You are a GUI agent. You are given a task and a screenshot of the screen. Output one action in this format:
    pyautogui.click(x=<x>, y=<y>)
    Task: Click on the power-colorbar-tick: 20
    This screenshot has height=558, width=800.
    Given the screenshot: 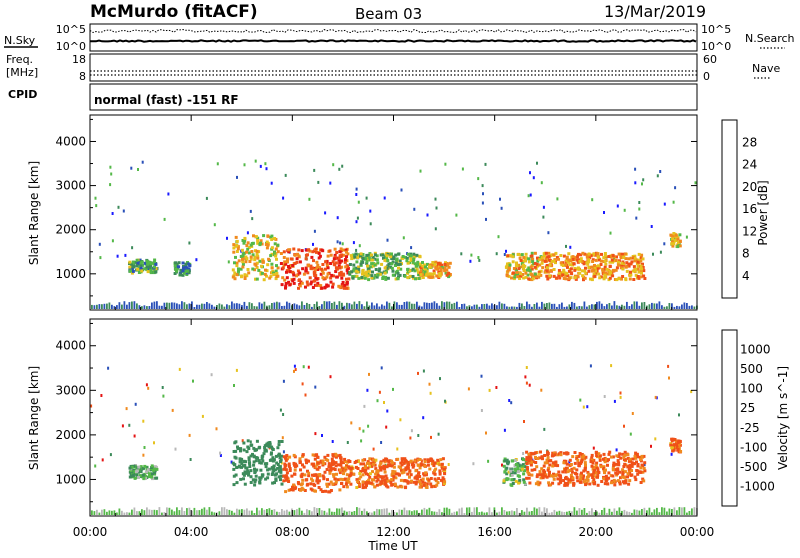 What is the action you would take?
    pyautogui.click(x=749, y=187)
    